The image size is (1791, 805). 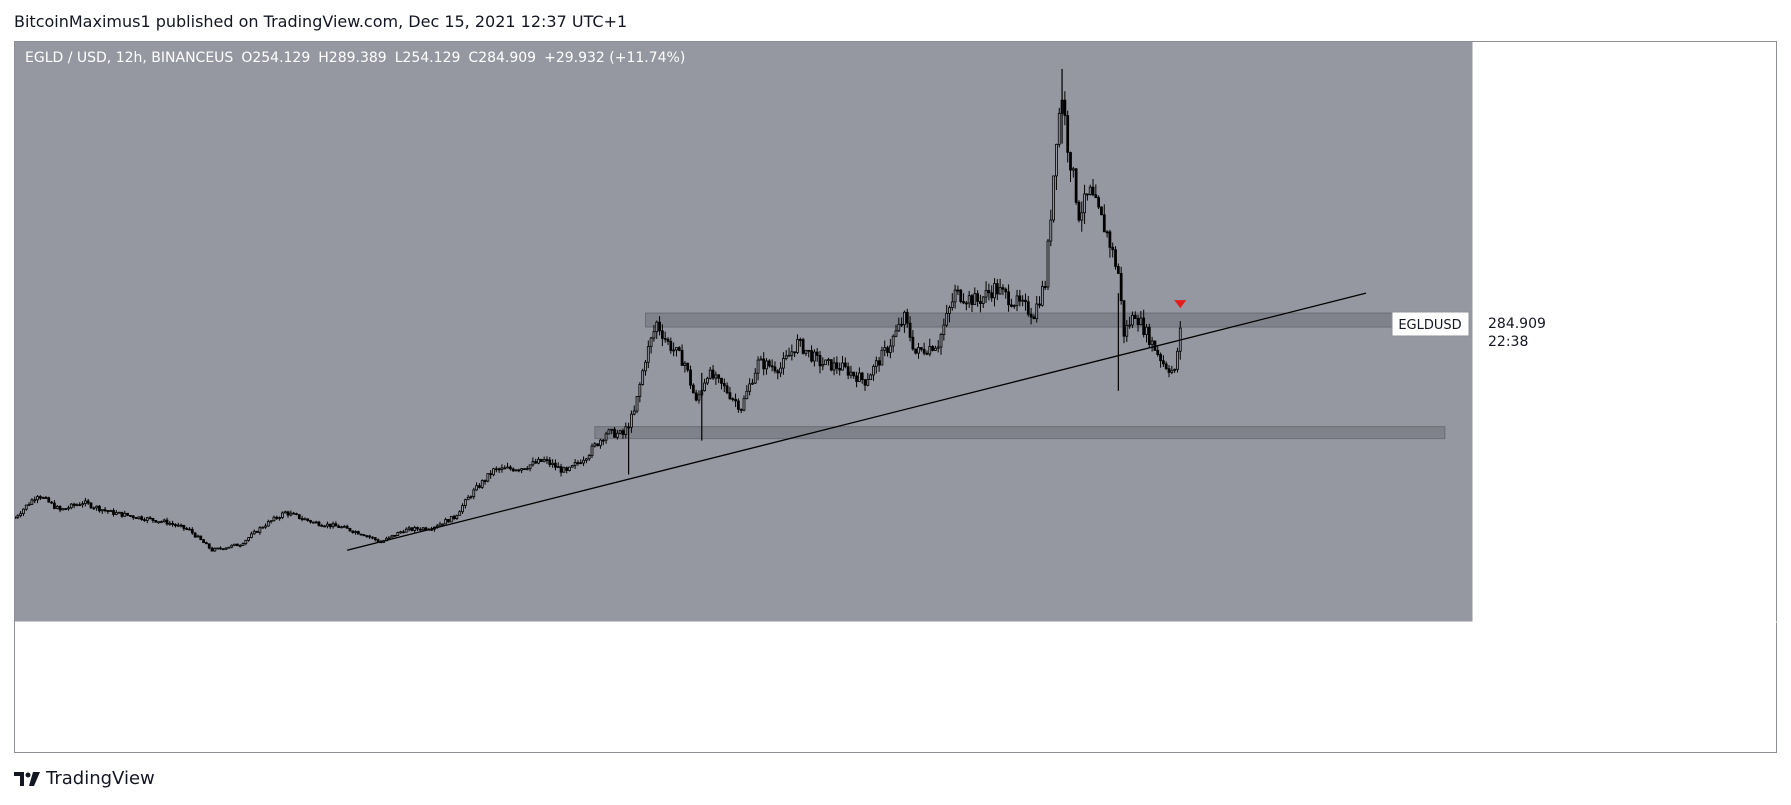 What do you see at coordinates (281, 58) in the screenshot?
I see `legend-o-value: 254.129` at bounding box center [281, 58].